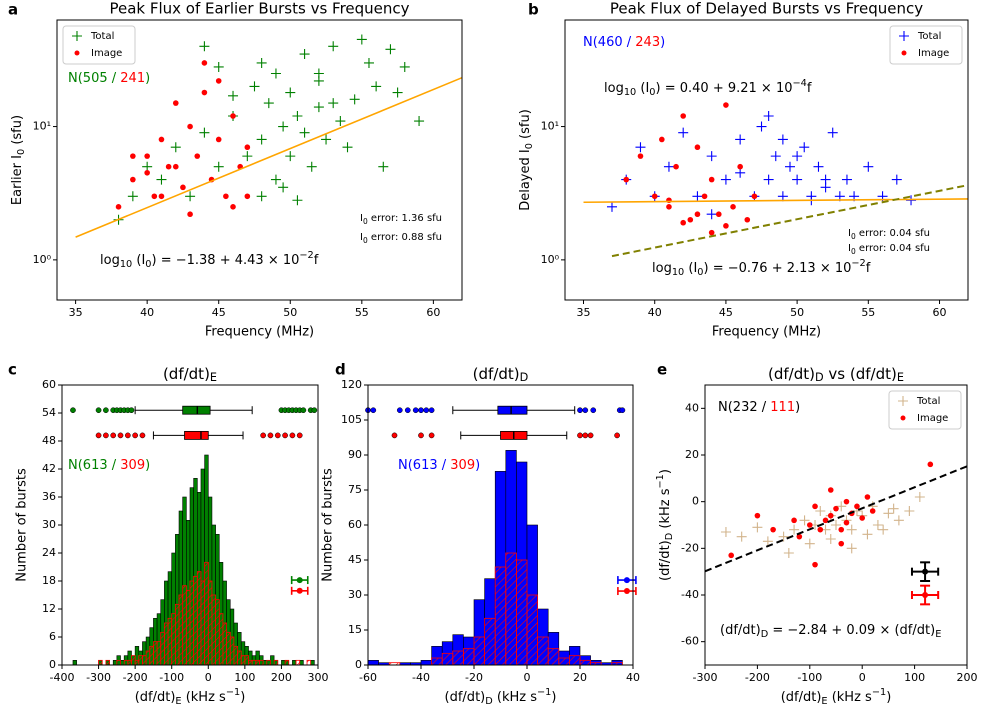  What do you see at coordinates (365, 240) in the screenshot?
I see `text-part: 0` at bounding box center [365, 240].